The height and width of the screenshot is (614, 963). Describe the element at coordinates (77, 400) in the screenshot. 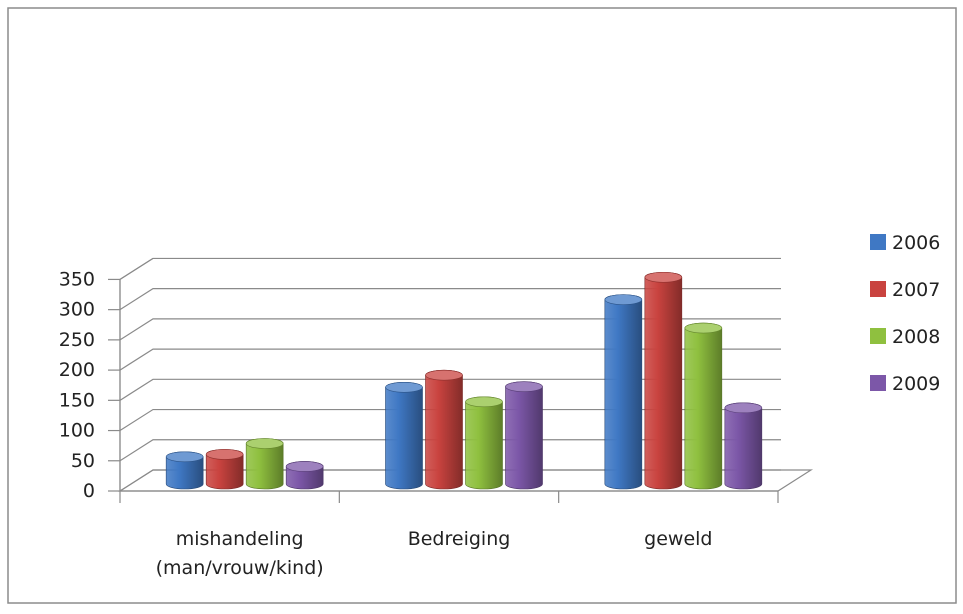

I see `y-tick-label: 150` at that location.